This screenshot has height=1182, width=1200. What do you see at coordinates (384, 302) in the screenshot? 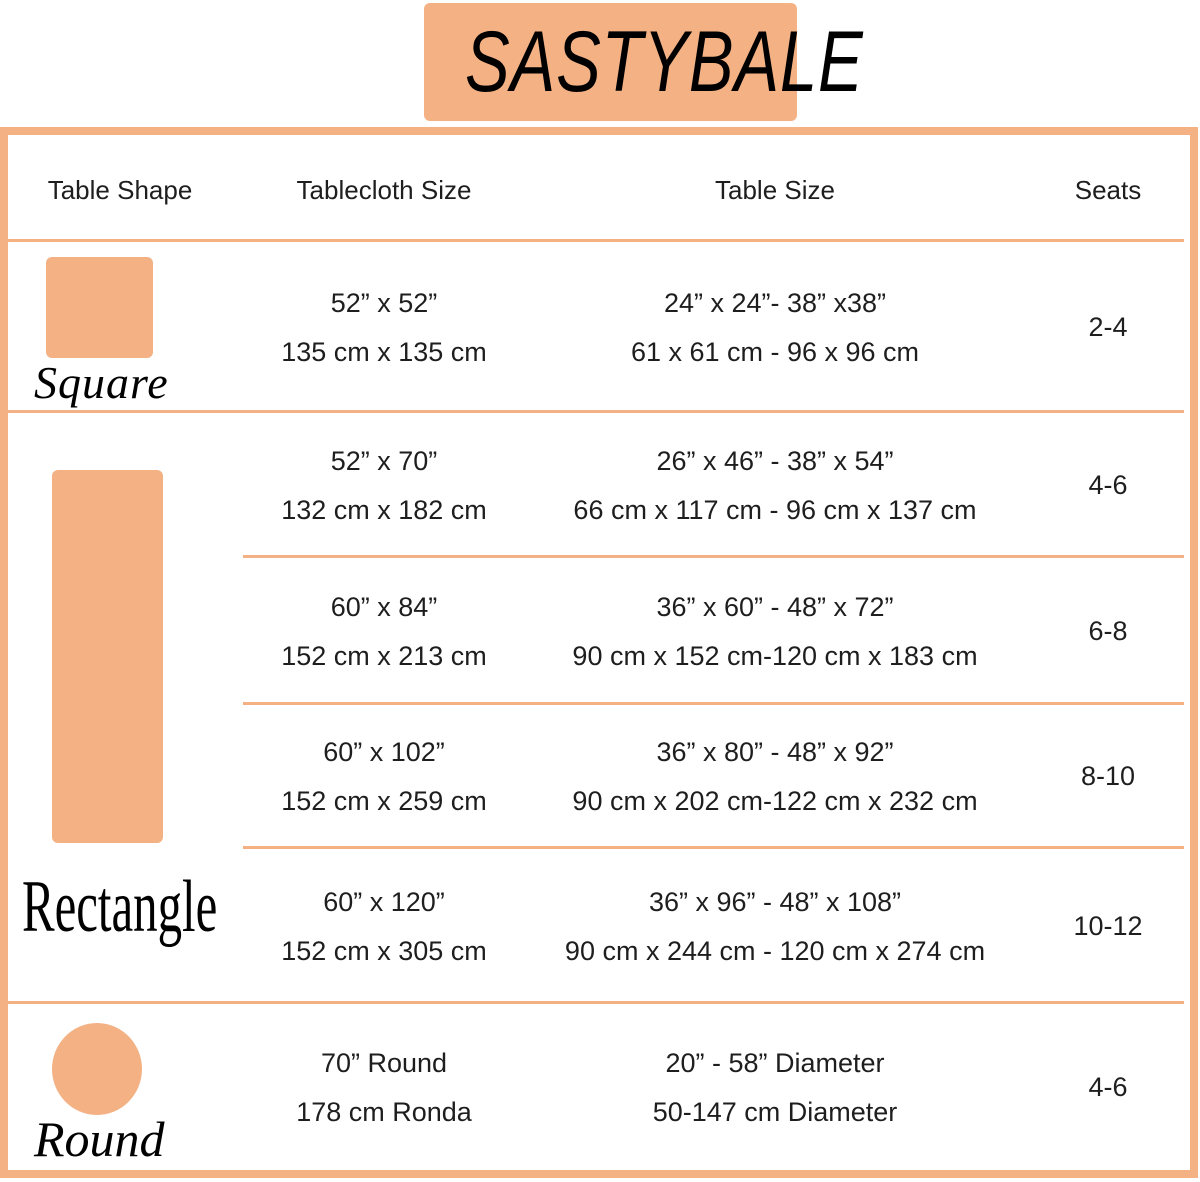
I see `tablecloth-size: 52” x 52”` at bounding box center [384, 302].